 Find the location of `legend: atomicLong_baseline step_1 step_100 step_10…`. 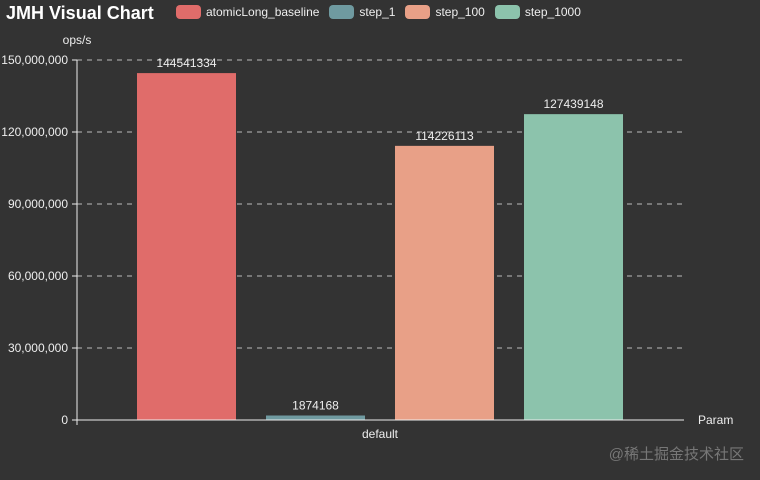

legend: atomicLong_baseline step_1 step_100 step_10… is located at coordinates (378, 12).